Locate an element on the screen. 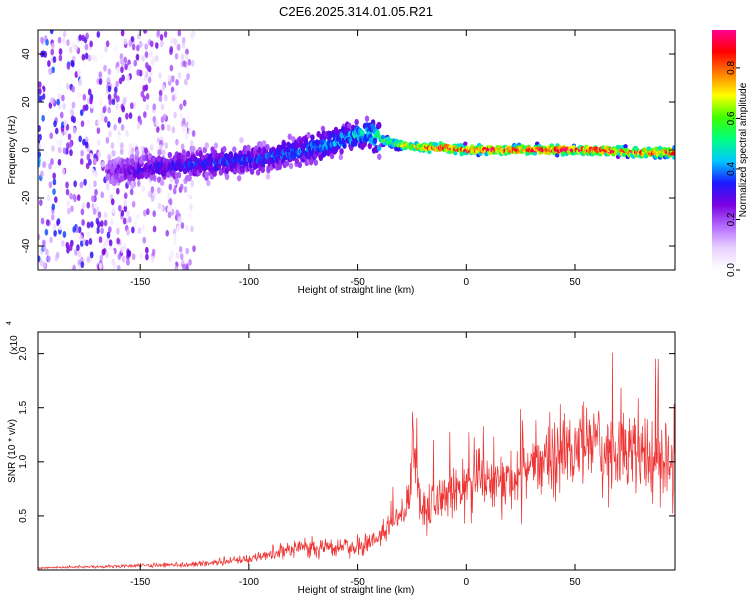  y-tick-label: 40 is located at coordinates (26, 54).